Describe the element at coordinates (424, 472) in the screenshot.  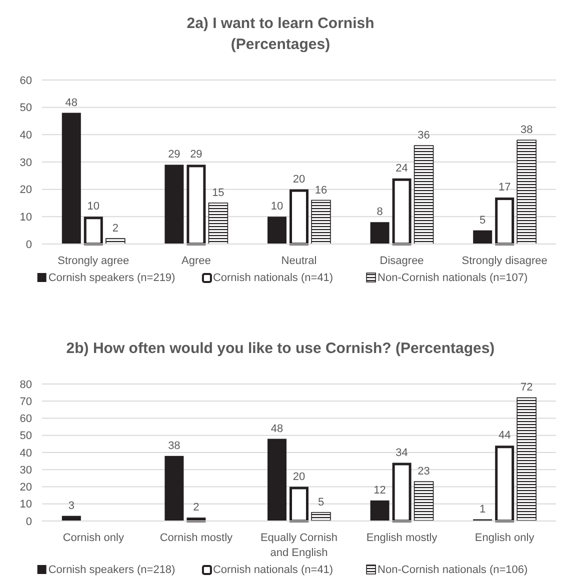
I see `data-label: 23` at that location.